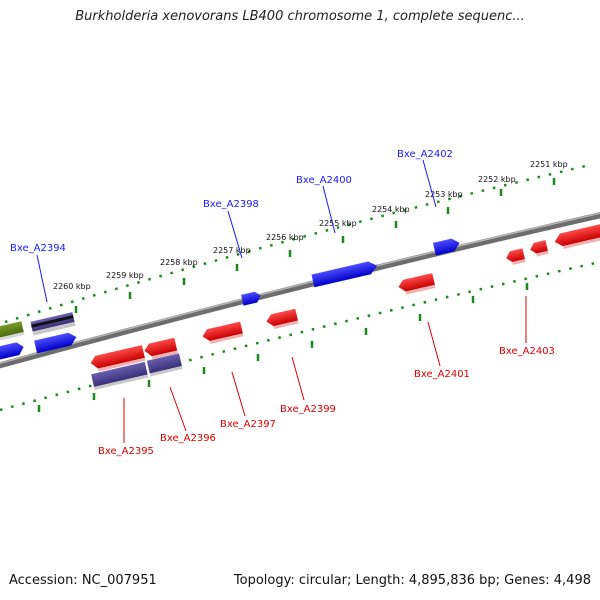 The height and width of the screenshot is (600, 600). Describe the element at coordinates (117, 359) in the screenshot. I see `gene-Bxe_A2395` at that location.